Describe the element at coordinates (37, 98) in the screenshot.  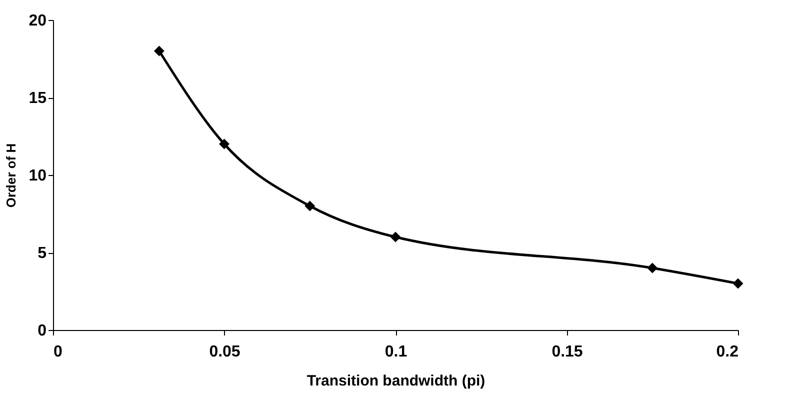
I see `y-tick-label: 15` at that location.